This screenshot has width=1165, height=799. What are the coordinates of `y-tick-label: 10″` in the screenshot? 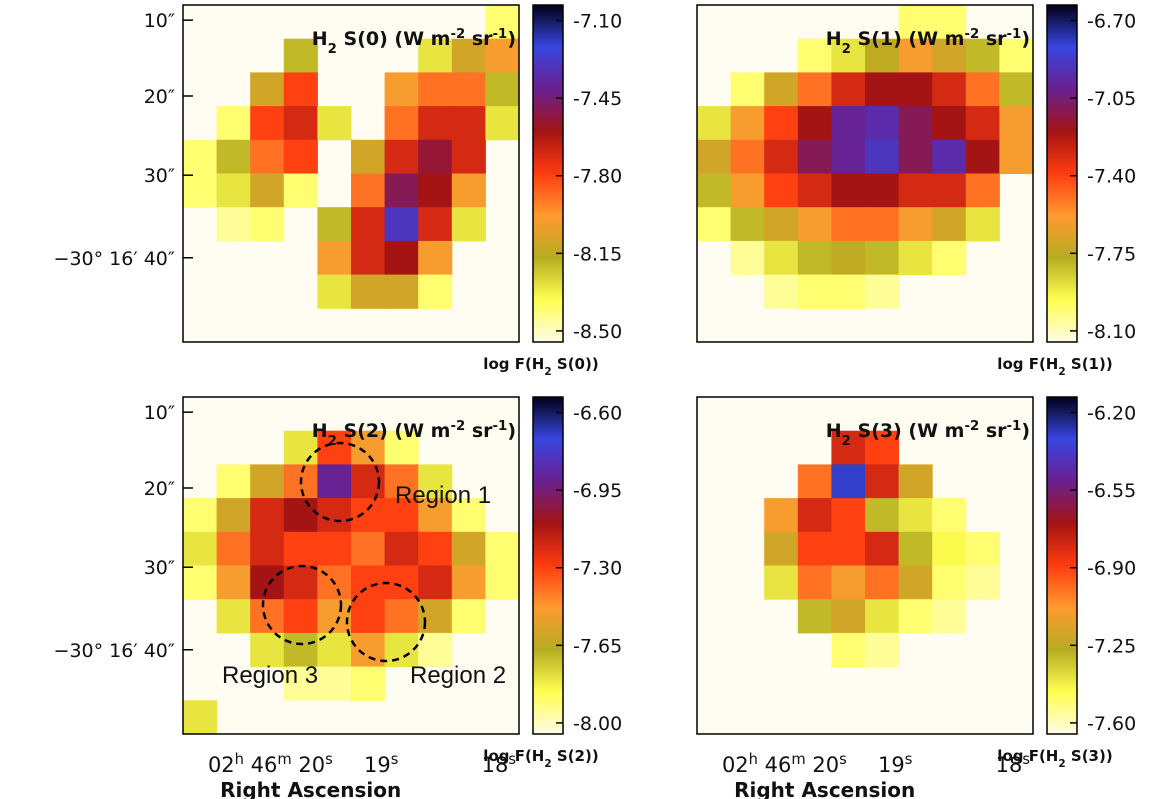 It's located at (159, 413).